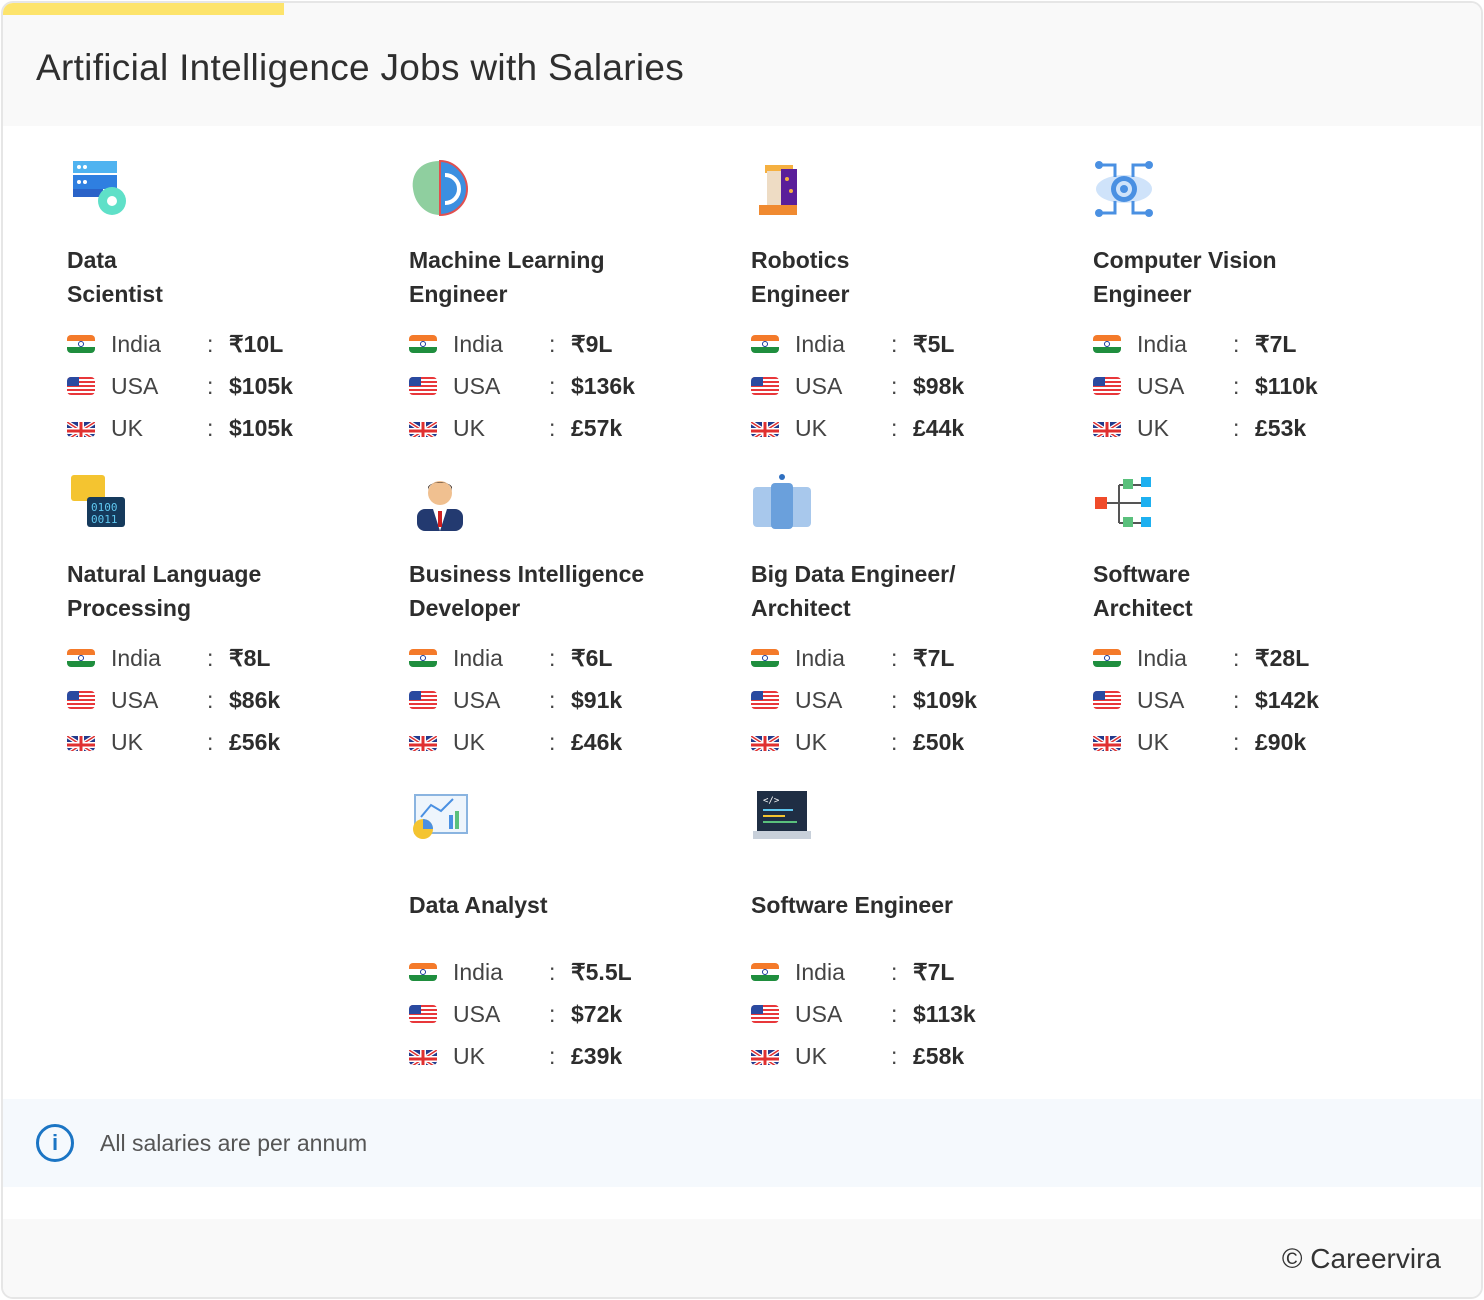 The image size is (1484, 1300). I want to click on svg-text: 0100, so click(104, 507).